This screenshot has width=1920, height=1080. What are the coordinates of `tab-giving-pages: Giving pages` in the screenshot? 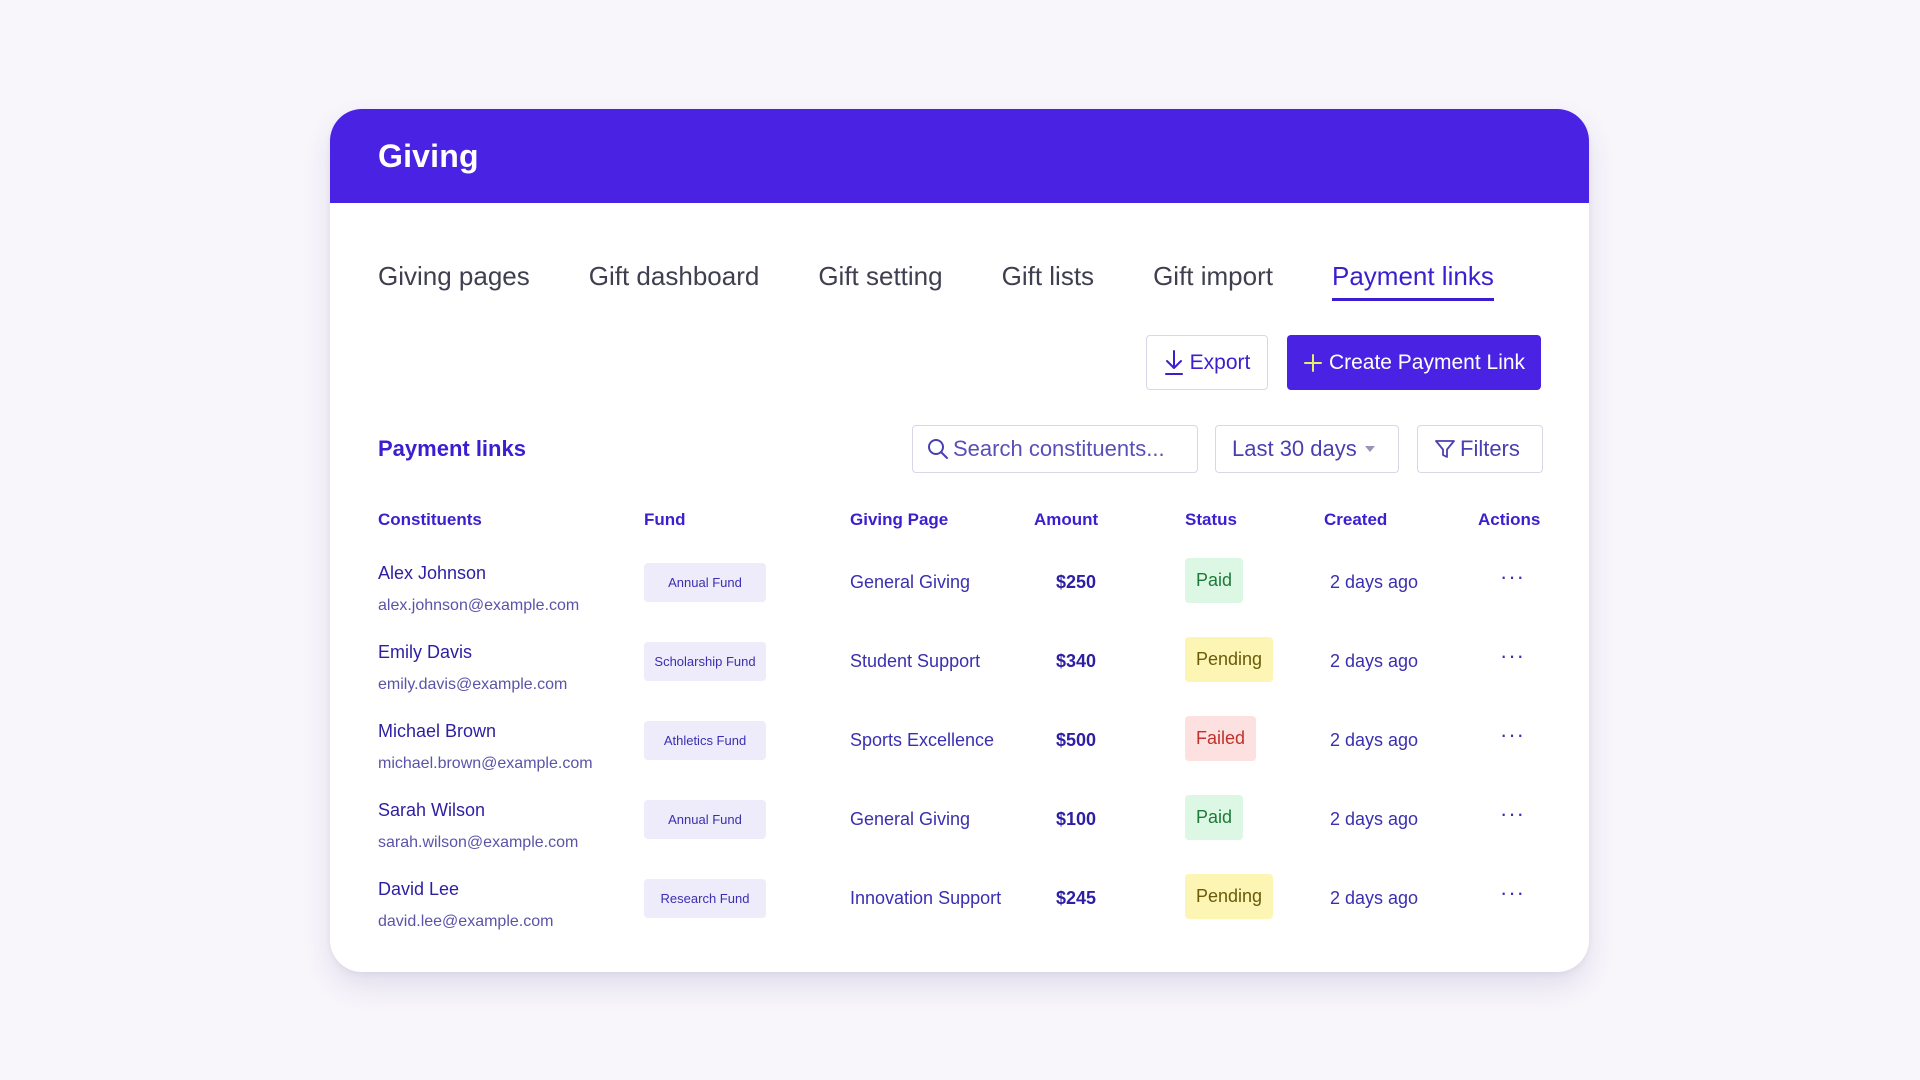 It's located at (454, 276).